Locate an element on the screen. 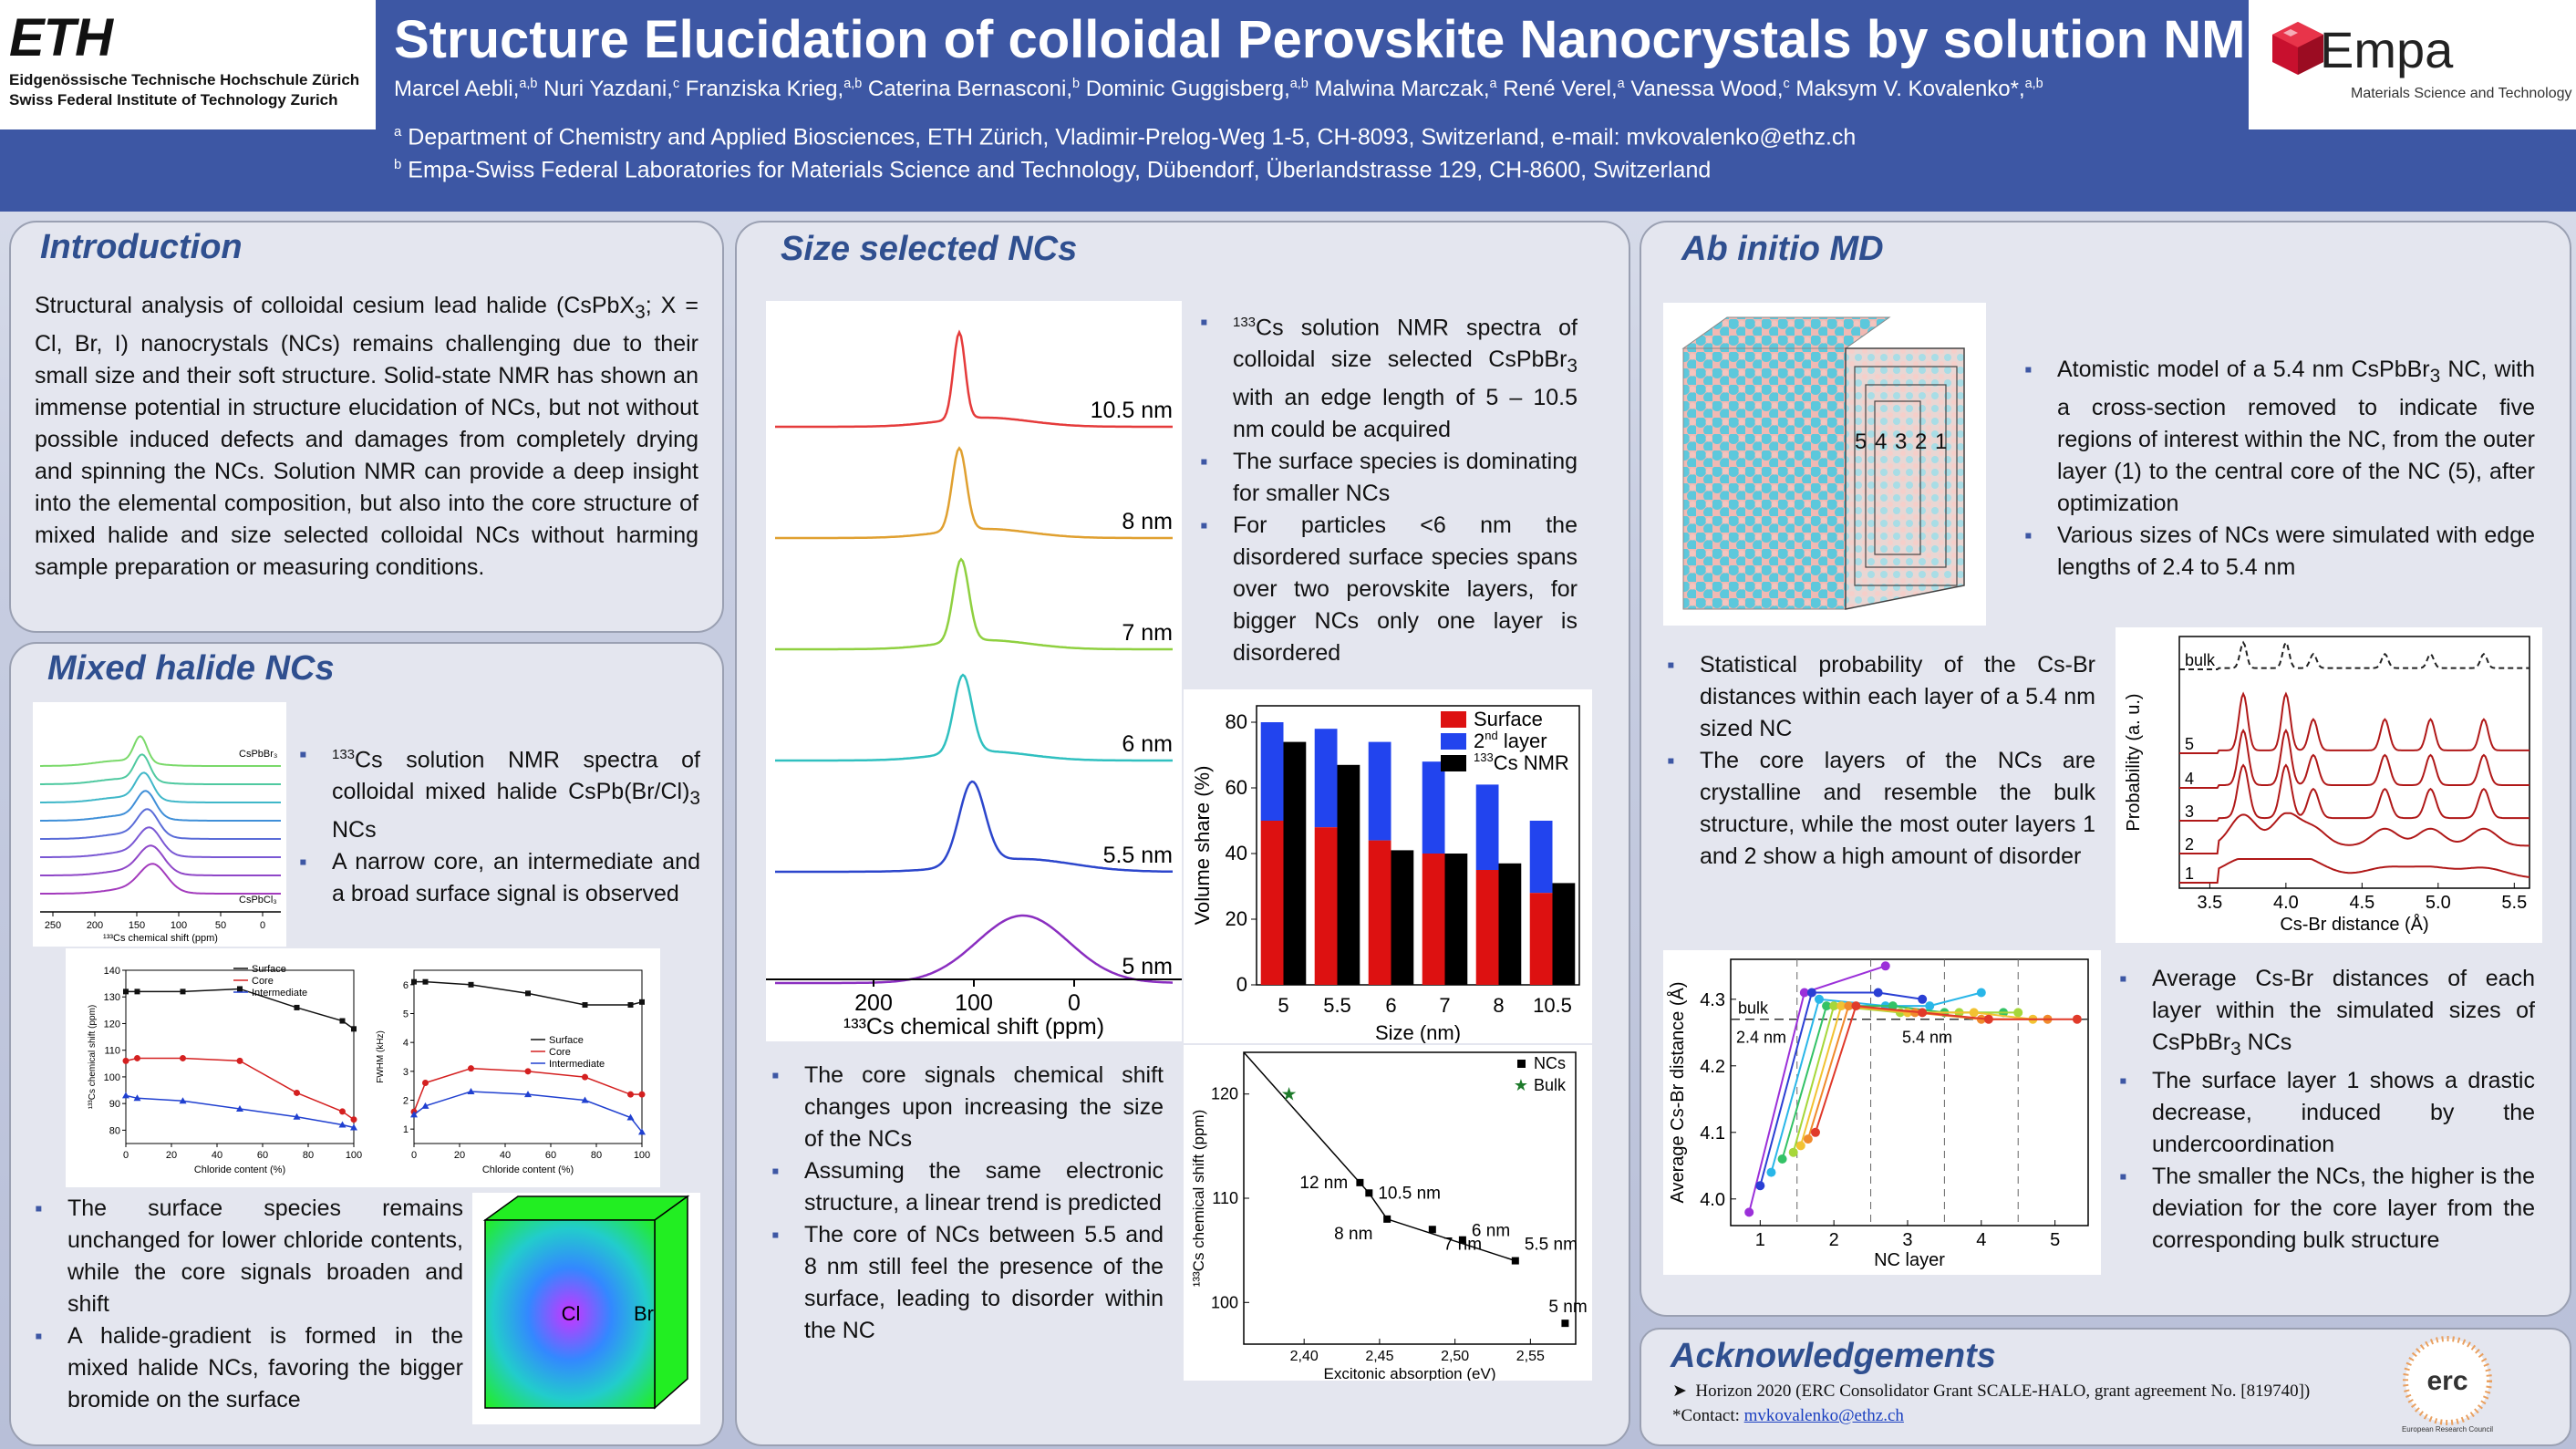  bar-2nd-layer is located at coordinates (1487, 827).